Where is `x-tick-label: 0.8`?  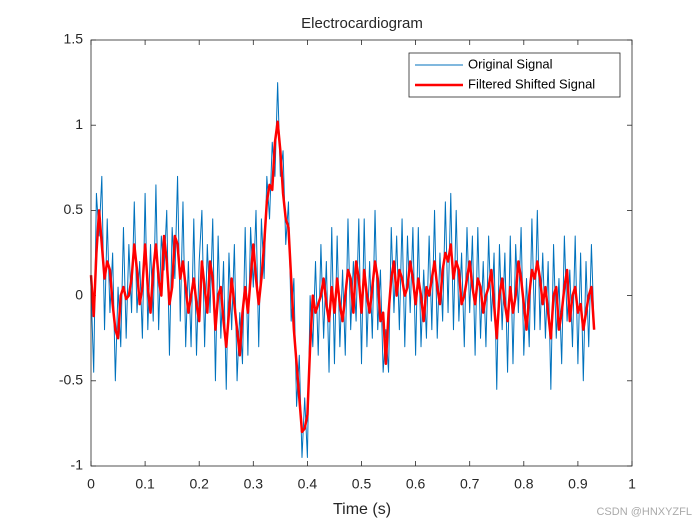
x-tick-label: 0.8 is located at coordinates (524, 484).